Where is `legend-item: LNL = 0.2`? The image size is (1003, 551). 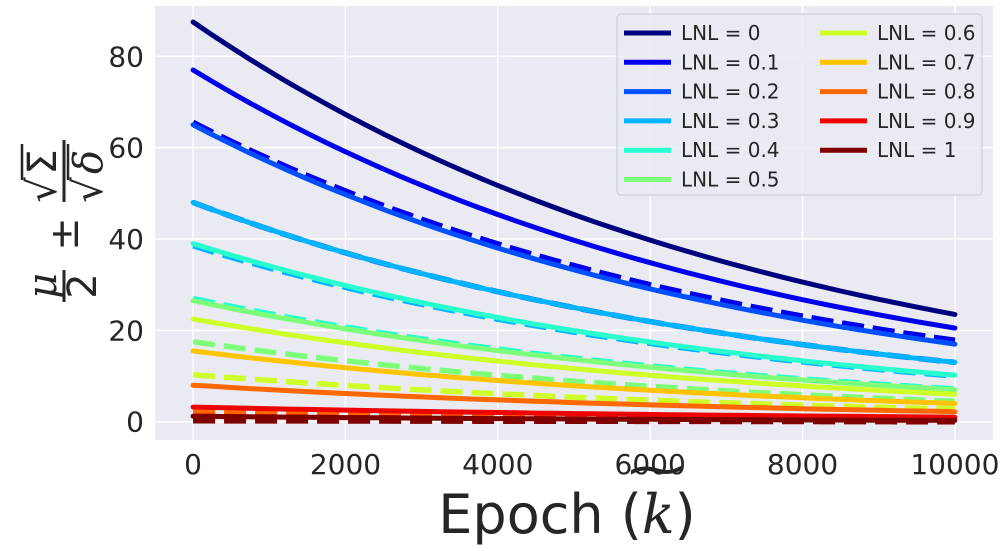 legend-item: LNL = 0.2 is located at coordinates (702, 92).